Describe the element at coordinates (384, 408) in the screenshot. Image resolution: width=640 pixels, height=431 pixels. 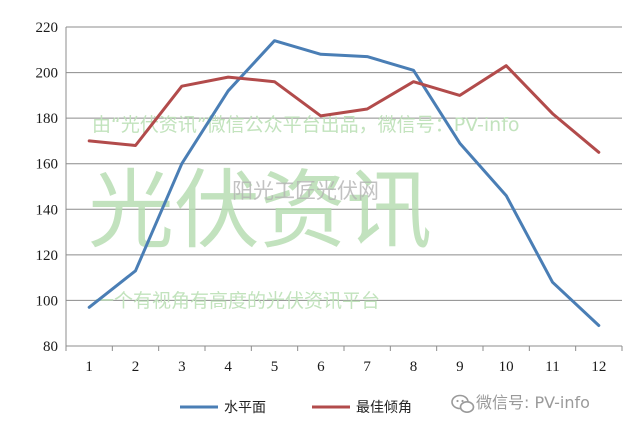
I see `legend-label-optimal-tilt: 最佳倾角` at that location.